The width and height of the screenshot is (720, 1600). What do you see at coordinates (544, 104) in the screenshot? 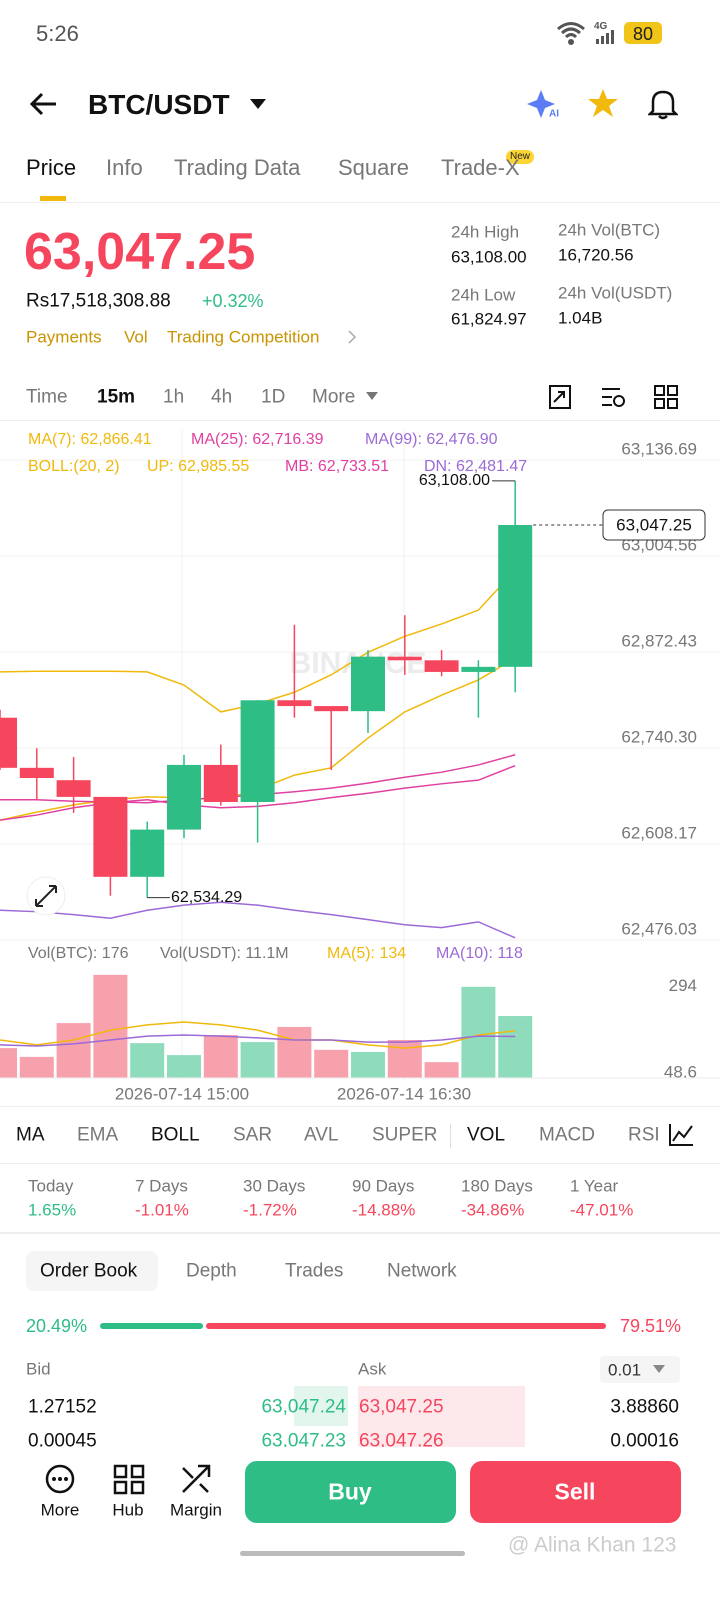
I see `ai-icon: AI` at bounding box center [544, 104].